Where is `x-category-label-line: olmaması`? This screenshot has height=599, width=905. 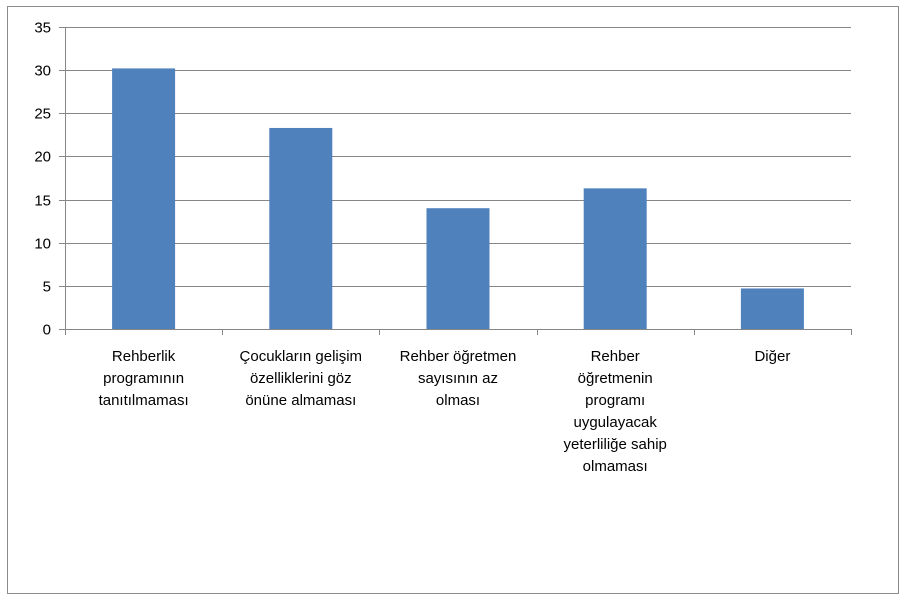
x-category-label-line: olmaması is located at coordinates (615, 466).